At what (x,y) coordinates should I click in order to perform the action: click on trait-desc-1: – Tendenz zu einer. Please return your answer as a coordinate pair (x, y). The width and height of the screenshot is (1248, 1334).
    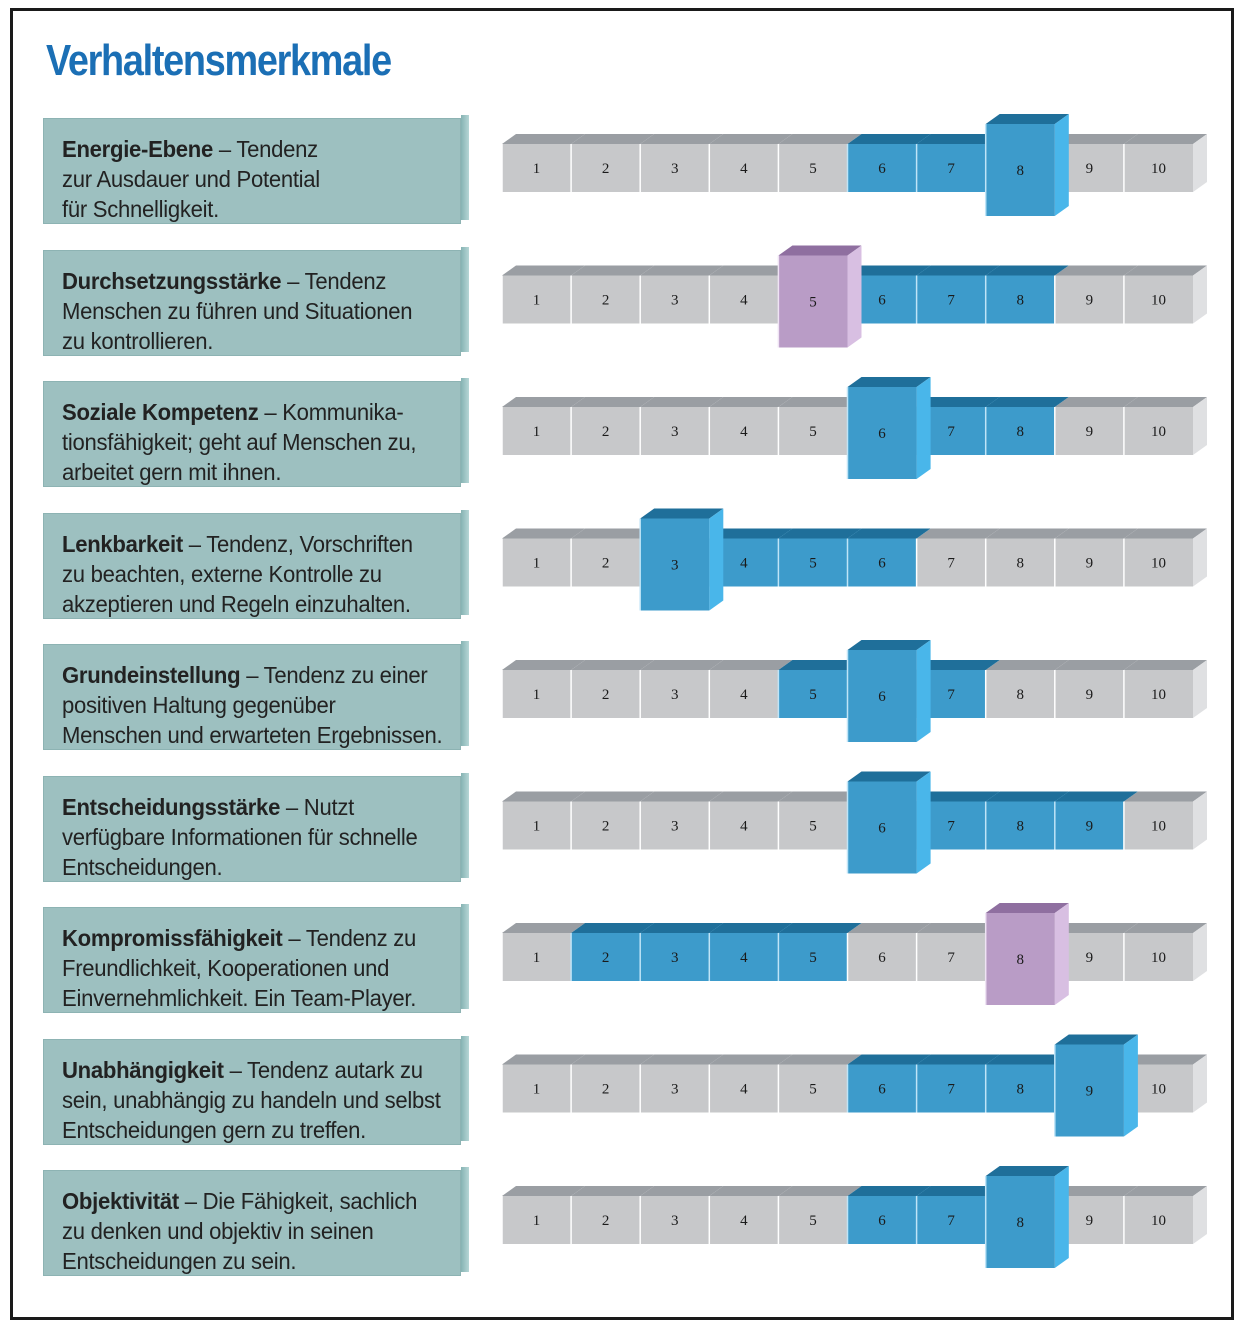
    Looking at the image, I should click on (334, 675).